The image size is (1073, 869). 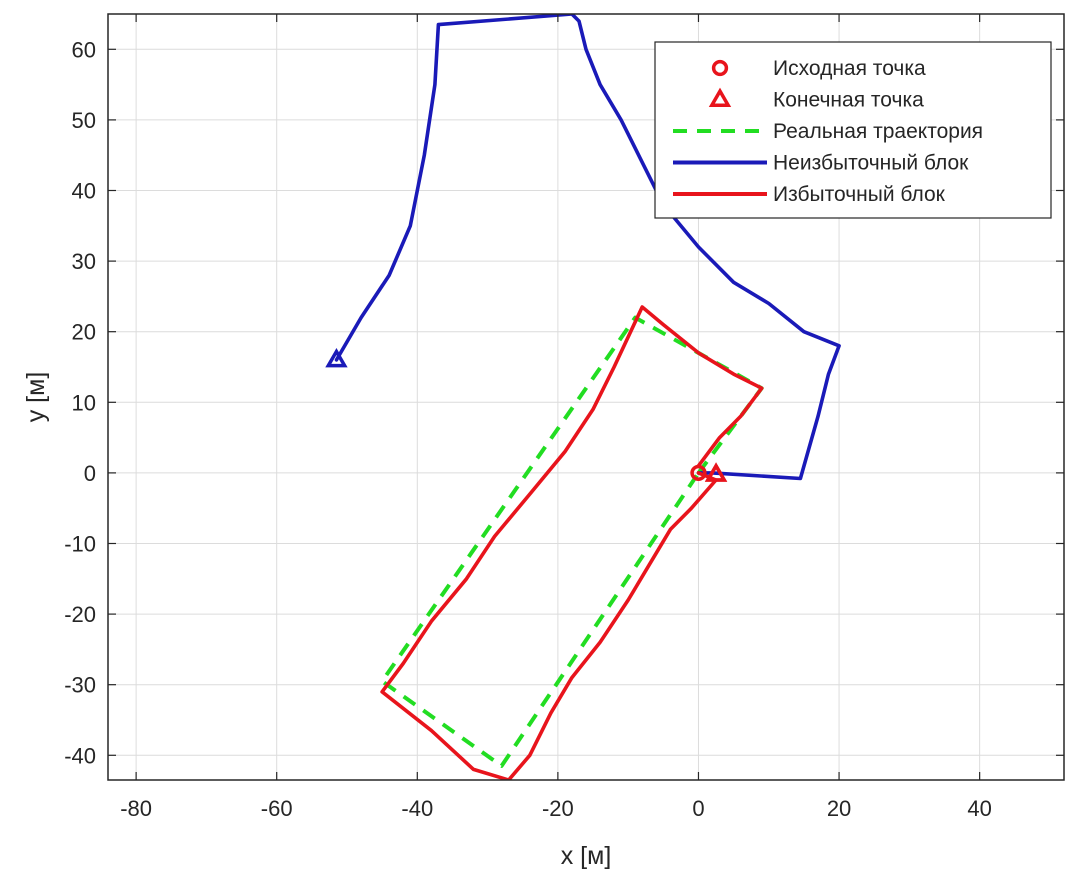 What do you see at coordinates (558, 808) in the screenshot?
I see `x-tick-label: -20` at bounding box center [558, 808].